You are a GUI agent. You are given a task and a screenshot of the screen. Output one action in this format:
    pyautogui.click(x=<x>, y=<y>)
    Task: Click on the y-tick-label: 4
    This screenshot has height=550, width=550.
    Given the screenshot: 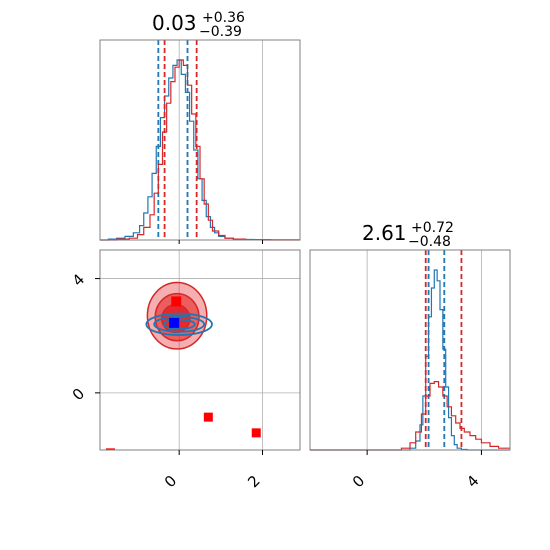 What is the action you would take?
    pyautogui.click(x=78, y=279)
    